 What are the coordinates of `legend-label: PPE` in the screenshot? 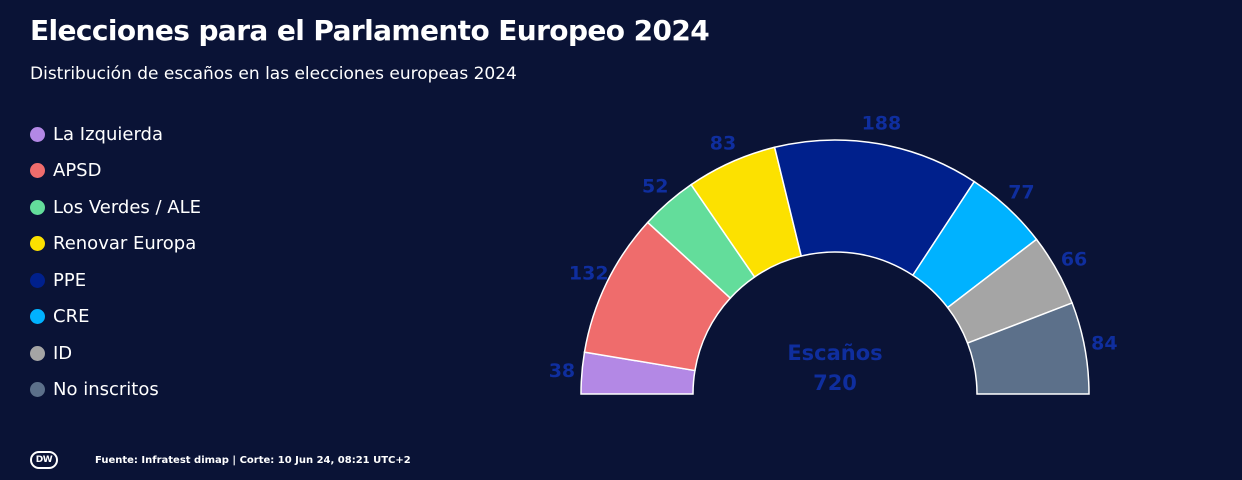 It's located at (70, 280).